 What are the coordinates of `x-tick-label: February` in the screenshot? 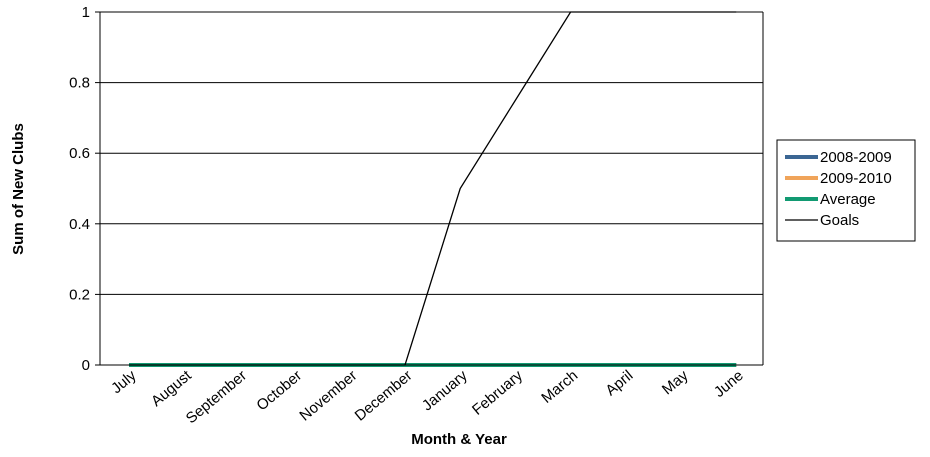 It's located at (497, 393).